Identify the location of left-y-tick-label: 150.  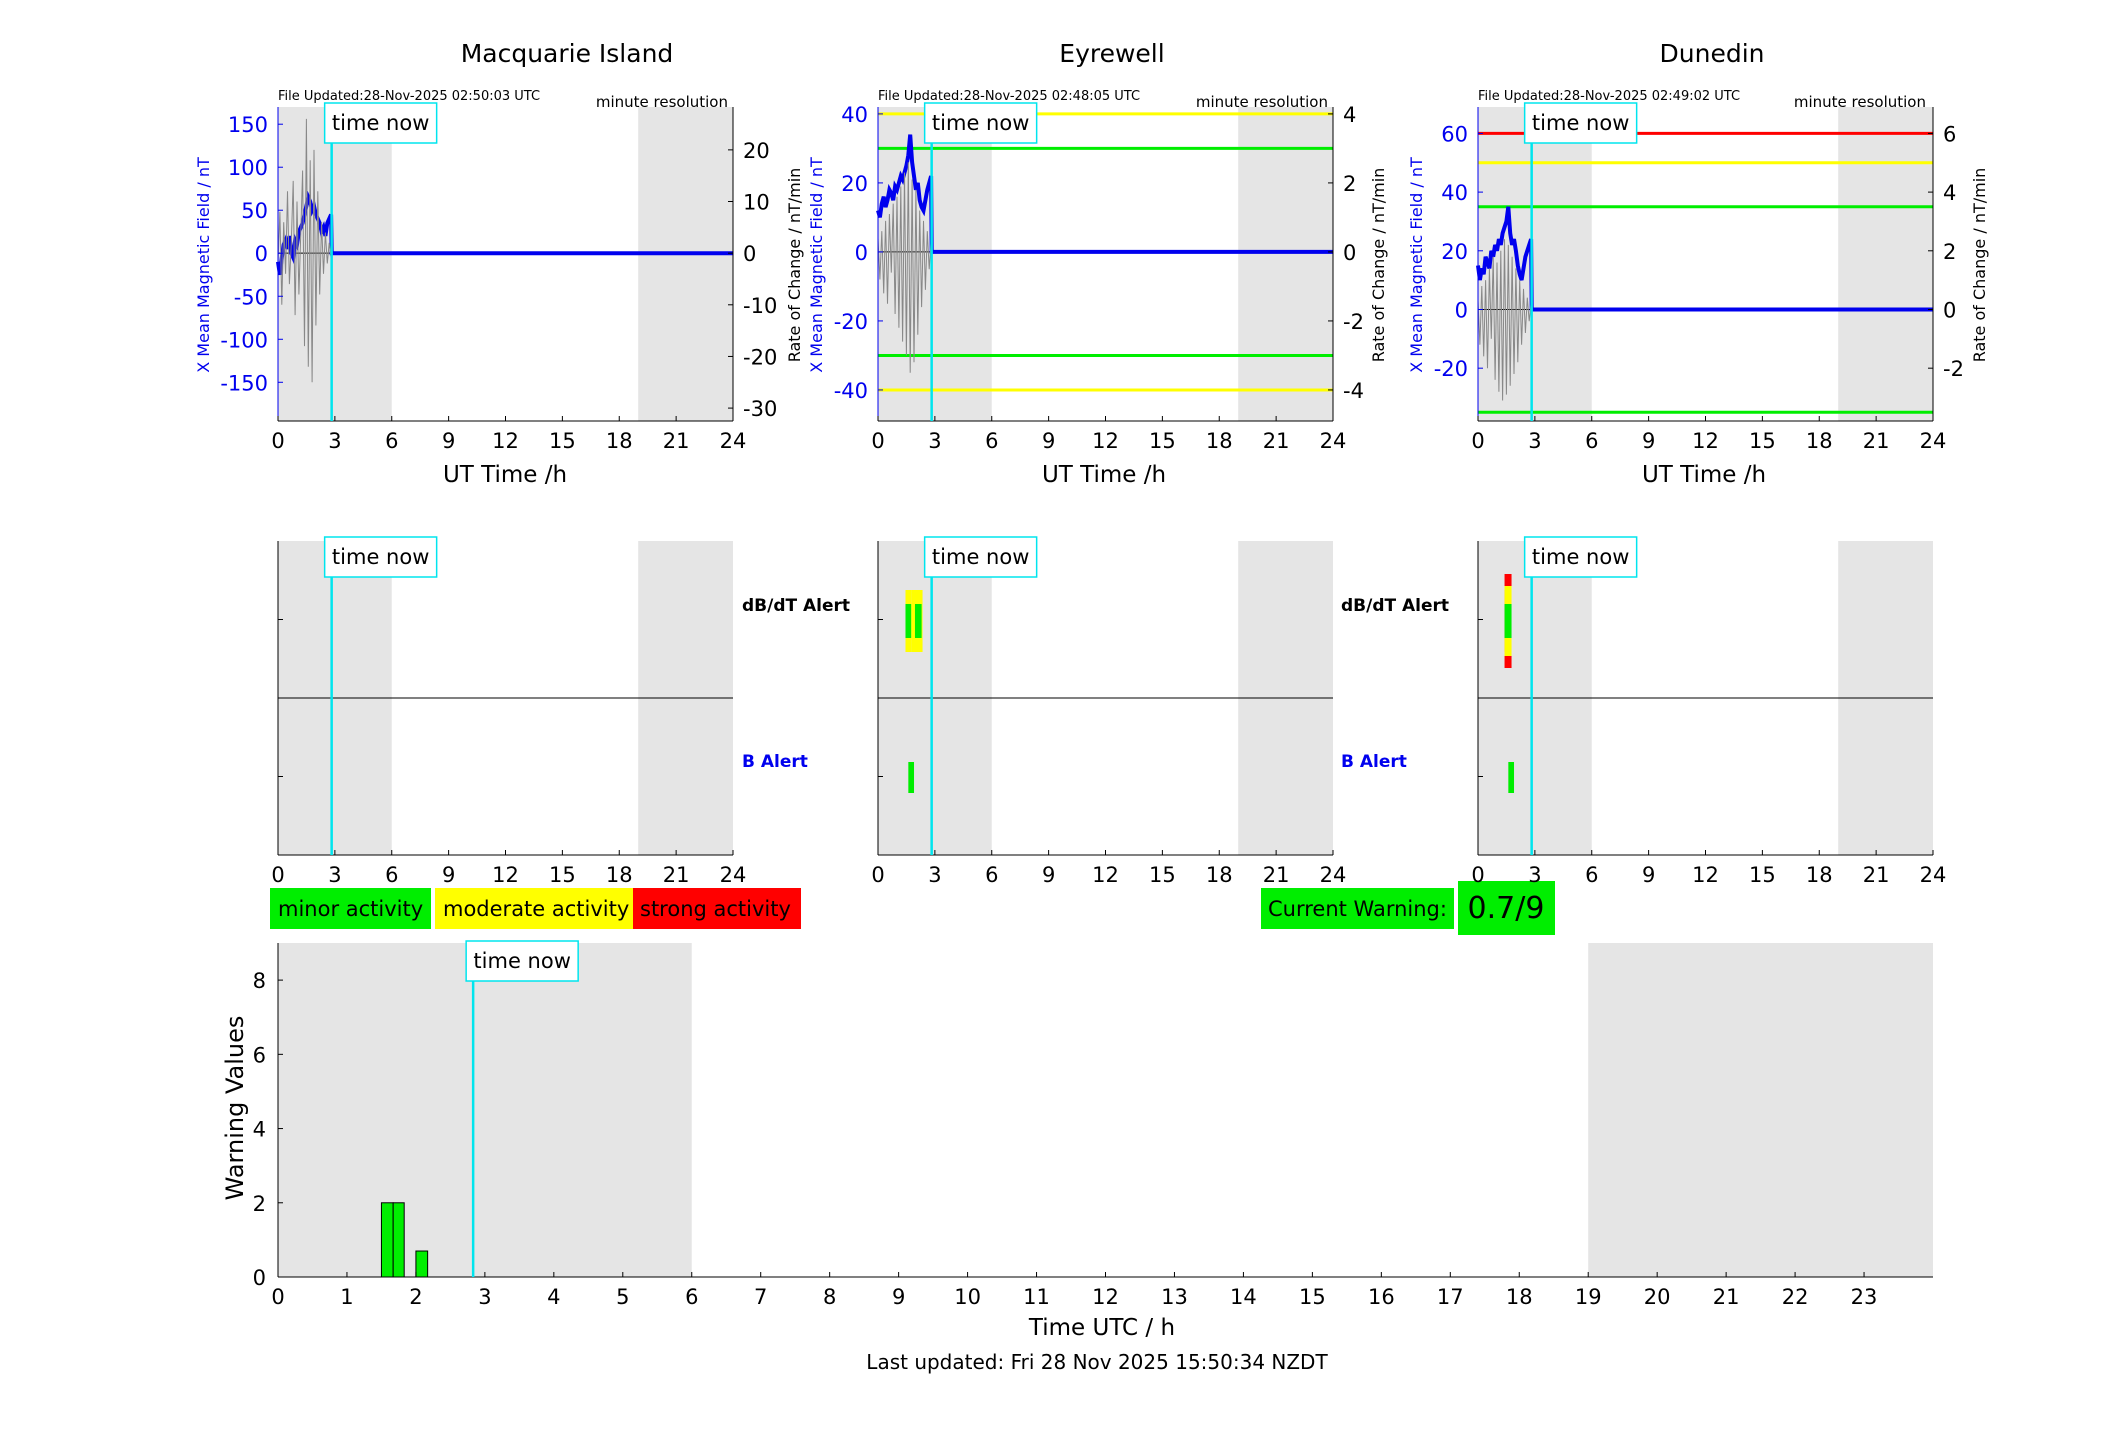
(248, 125).